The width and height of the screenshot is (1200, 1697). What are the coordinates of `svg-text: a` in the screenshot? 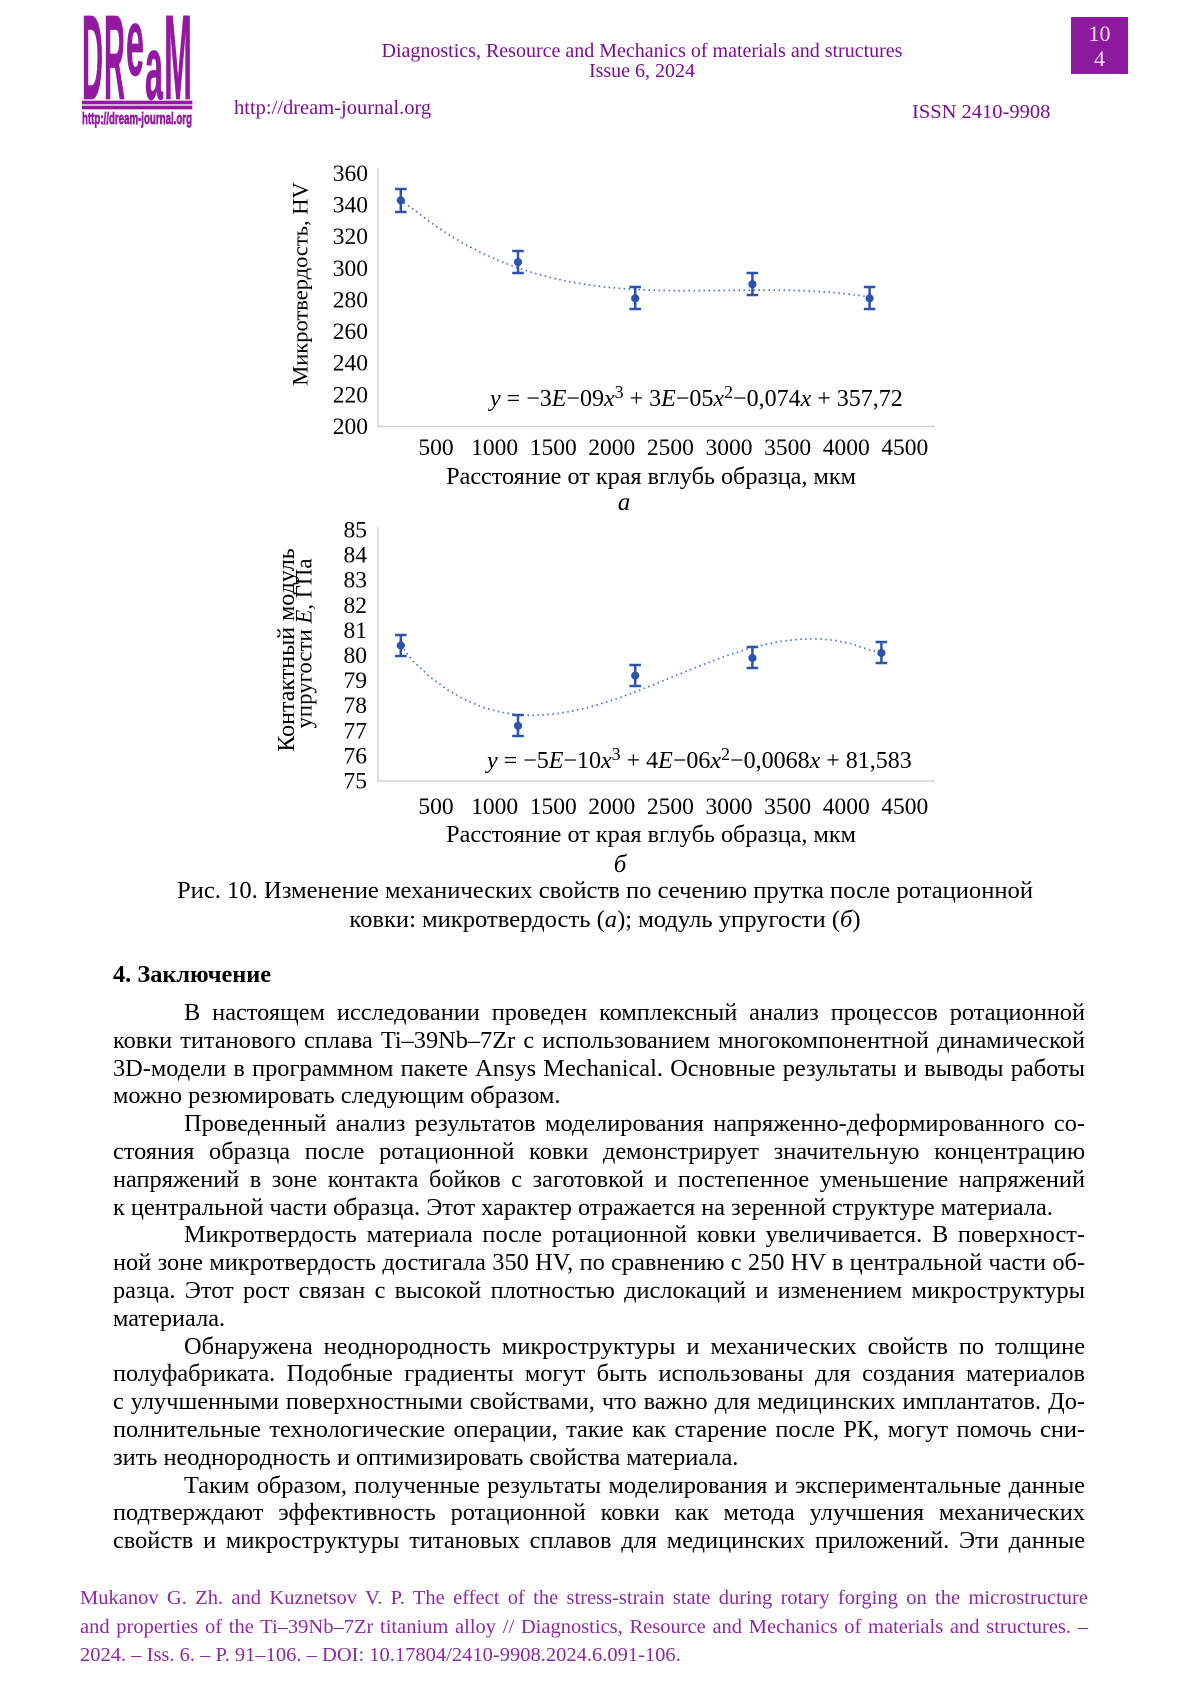 It's located at (154, 69).